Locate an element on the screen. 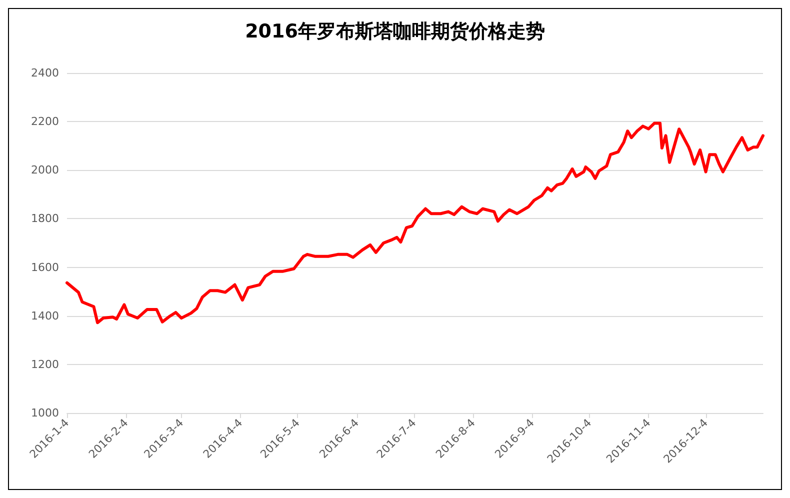 The height and width of the screenshot is (498, 790). y-tick-label: 2000 is located at coordinates (45, 170).